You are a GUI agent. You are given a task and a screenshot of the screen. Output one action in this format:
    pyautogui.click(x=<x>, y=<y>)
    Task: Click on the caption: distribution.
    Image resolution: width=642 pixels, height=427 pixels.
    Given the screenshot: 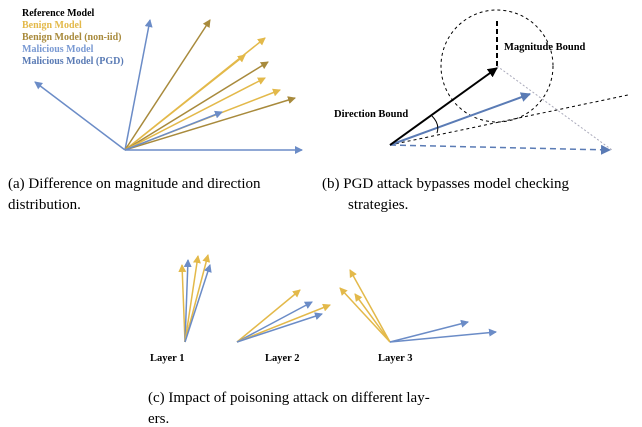 What is the action you would take?
    pyautogui.click(x=44, y=205)
    